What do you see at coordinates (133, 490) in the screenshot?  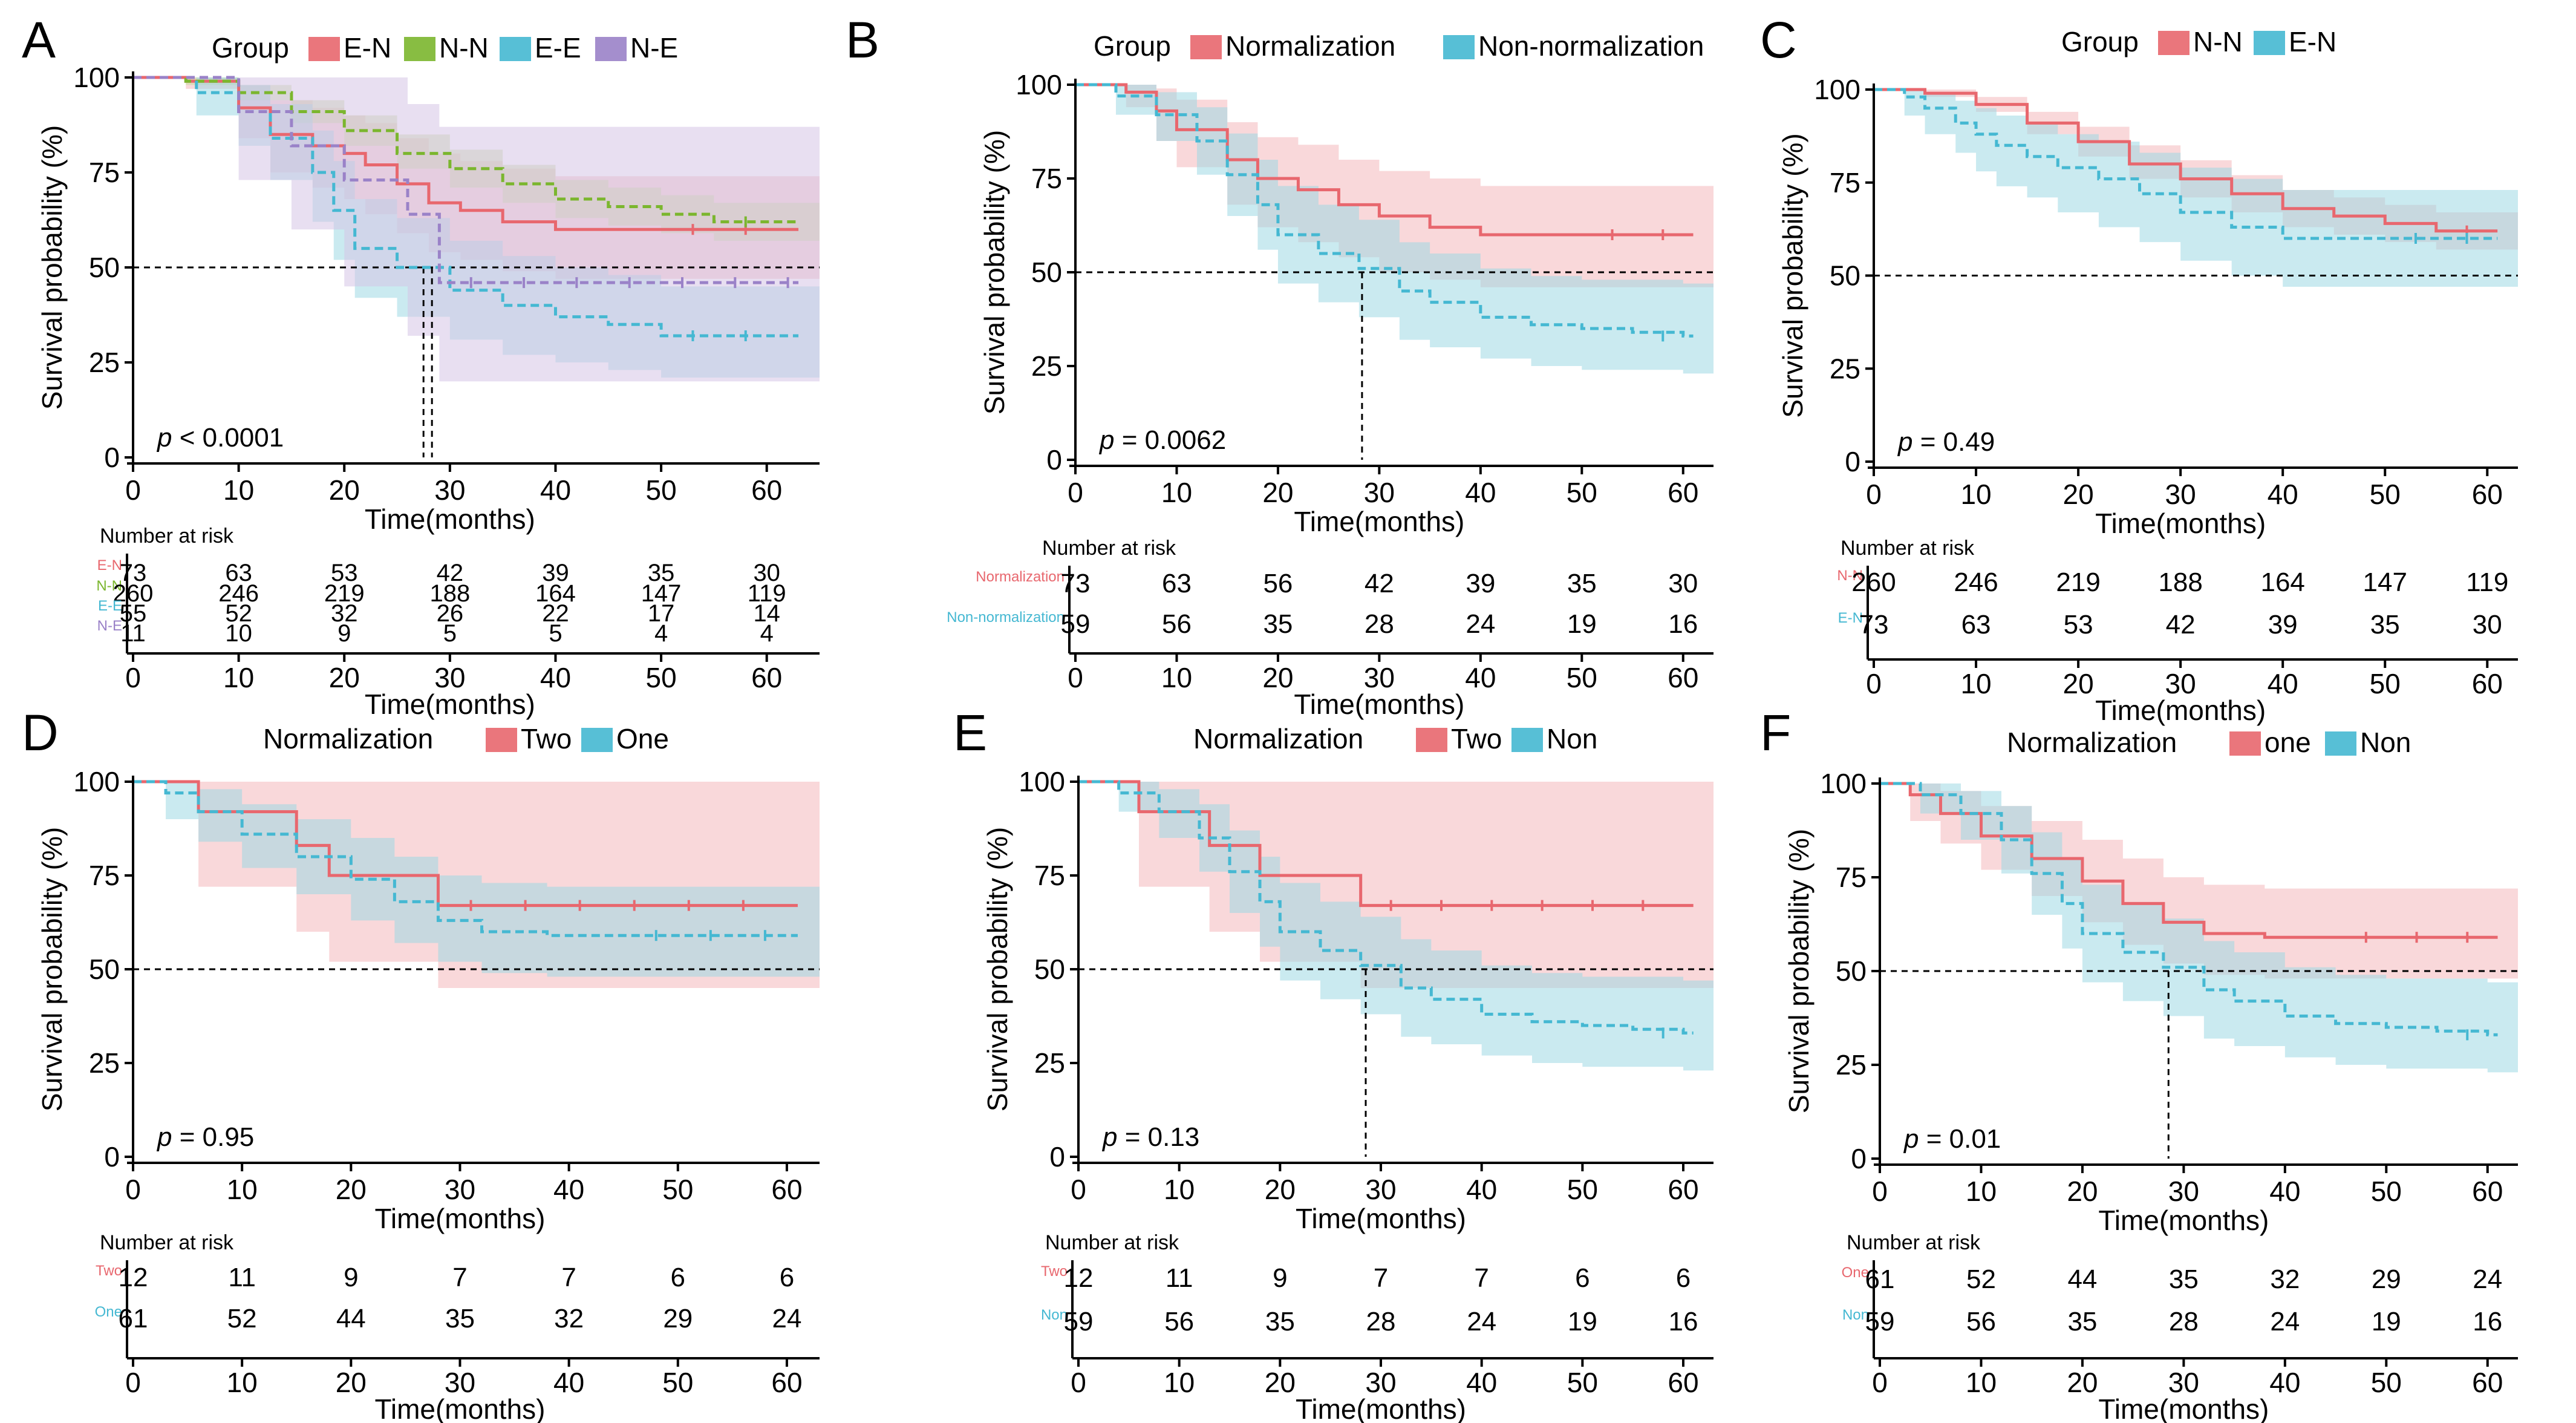 I see `x-tick-label: 0` at bounding box center [133, 490].